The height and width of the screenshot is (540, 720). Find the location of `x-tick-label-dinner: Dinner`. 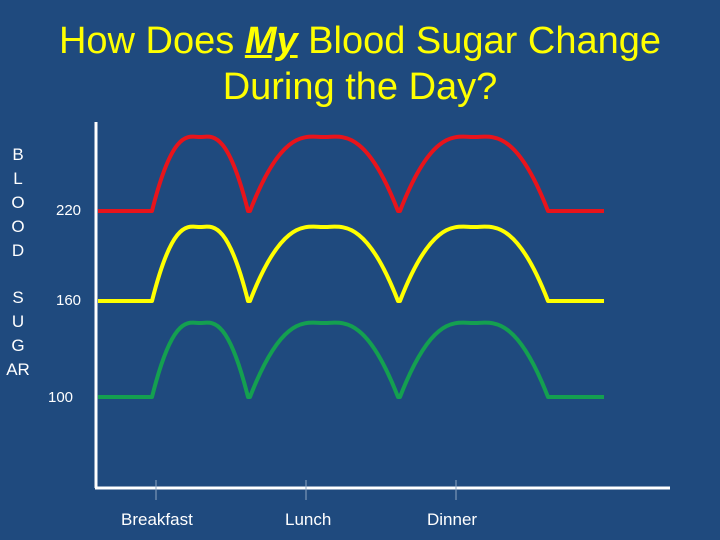

x-tick-label-dinner: Dinner is located at coordinates (452, 519).